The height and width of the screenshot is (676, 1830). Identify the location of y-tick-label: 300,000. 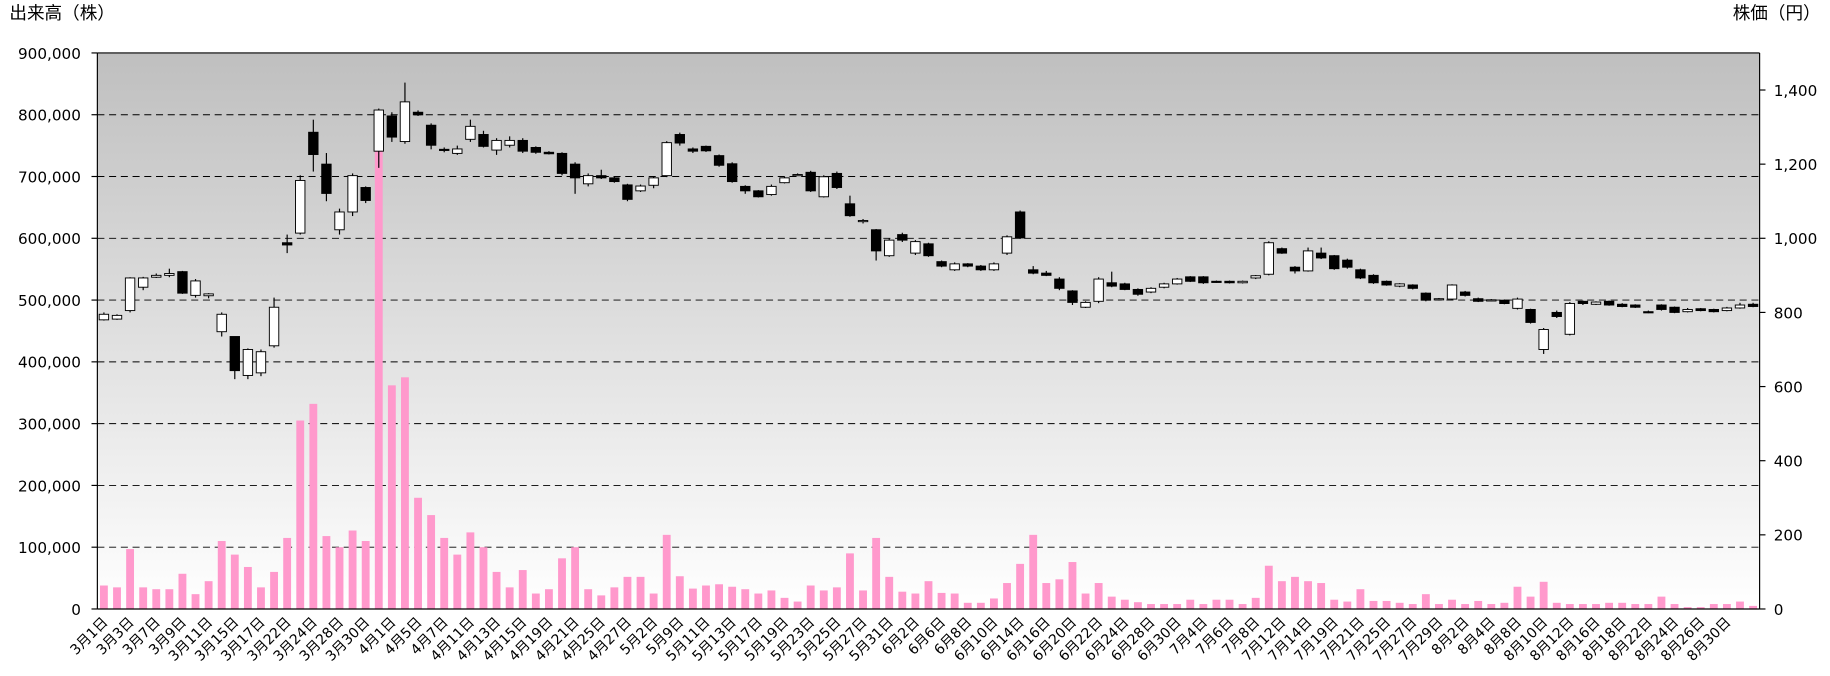
(49, 425).